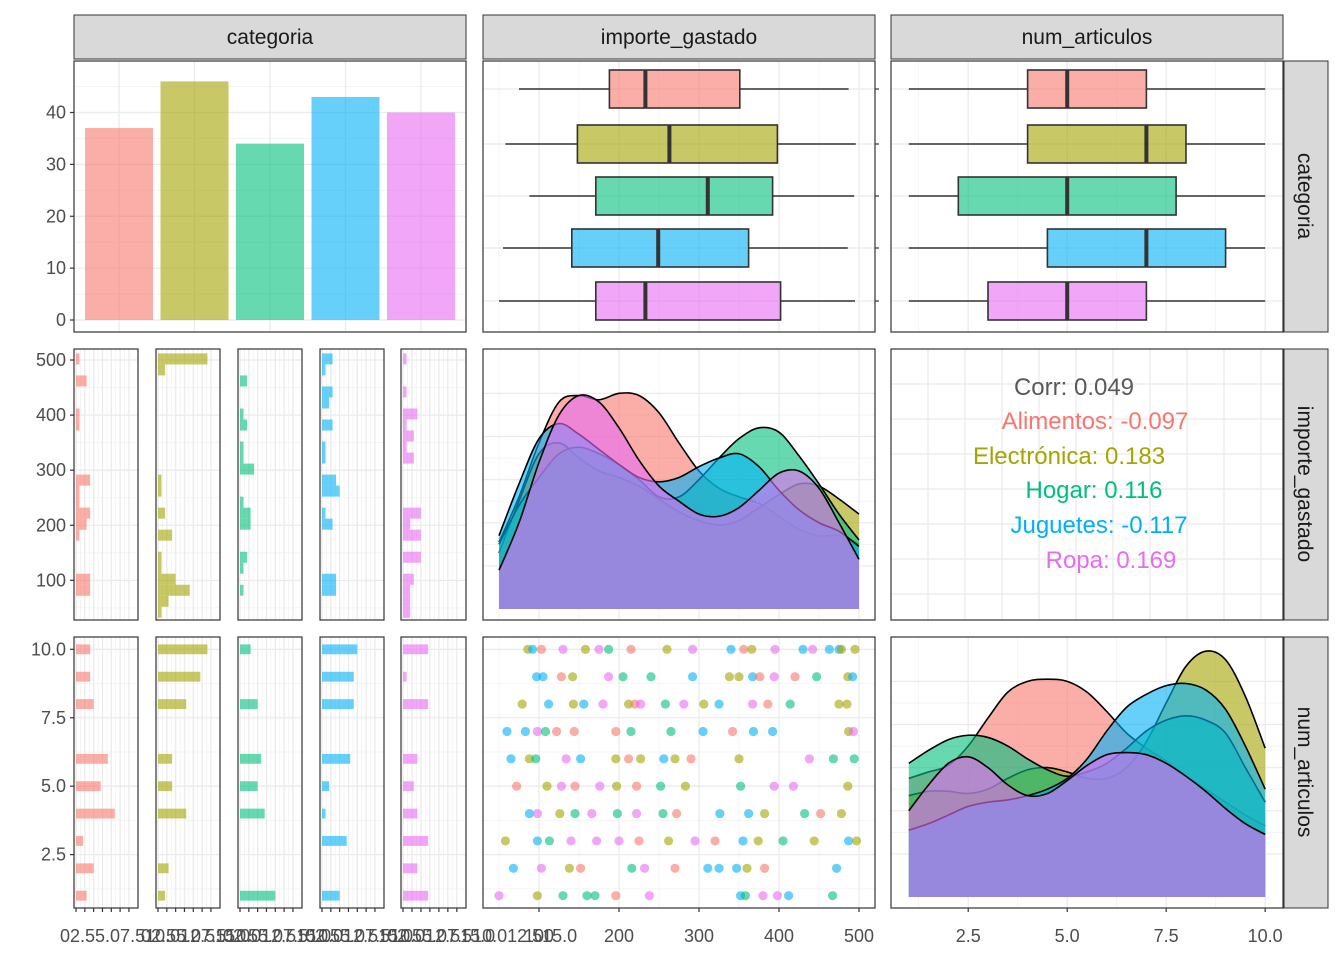 This screenshot has height=965, width=1344. I want to click on panel-density-num, so click(1087, 772).